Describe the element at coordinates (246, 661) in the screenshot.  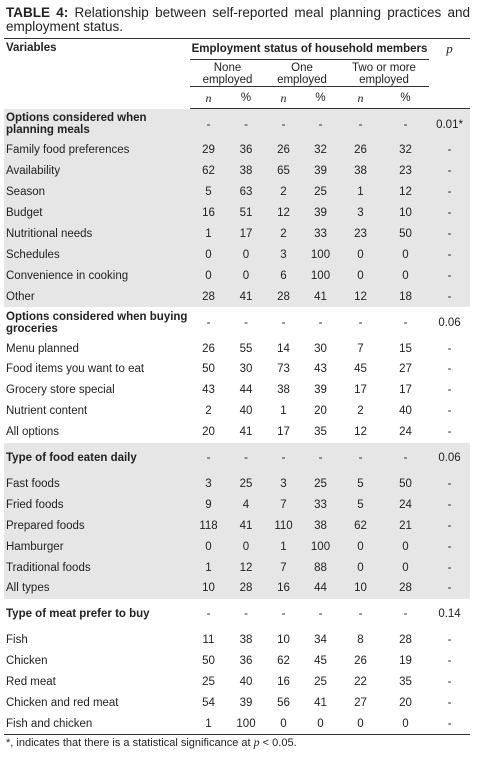
I see `percent-cell: 36` at that location.